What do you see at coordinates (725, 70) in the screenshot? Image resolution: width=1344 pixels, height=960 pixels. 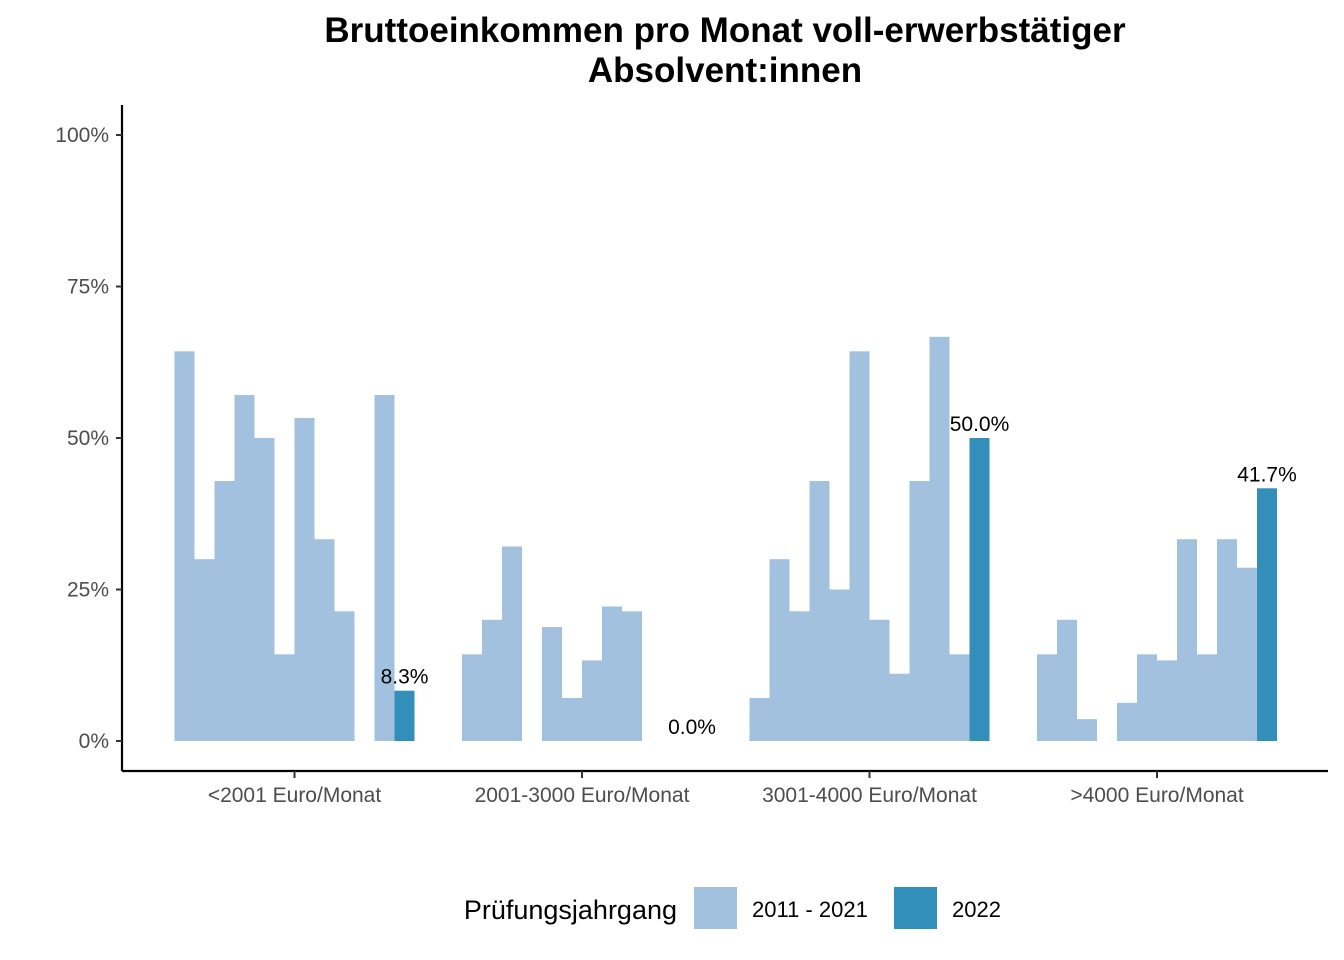 I see `chart-title-line-2: Absolvent:innen` at bounding box center [725, 70].